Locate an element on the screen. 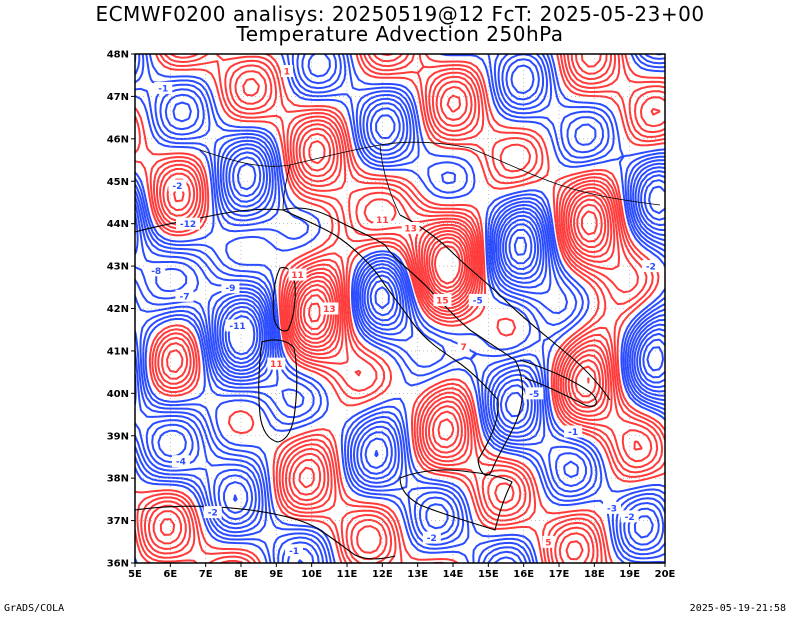 This screenshot has width=800, height=618. lon-tick-label: 5E is located at coordinates (135, 574).